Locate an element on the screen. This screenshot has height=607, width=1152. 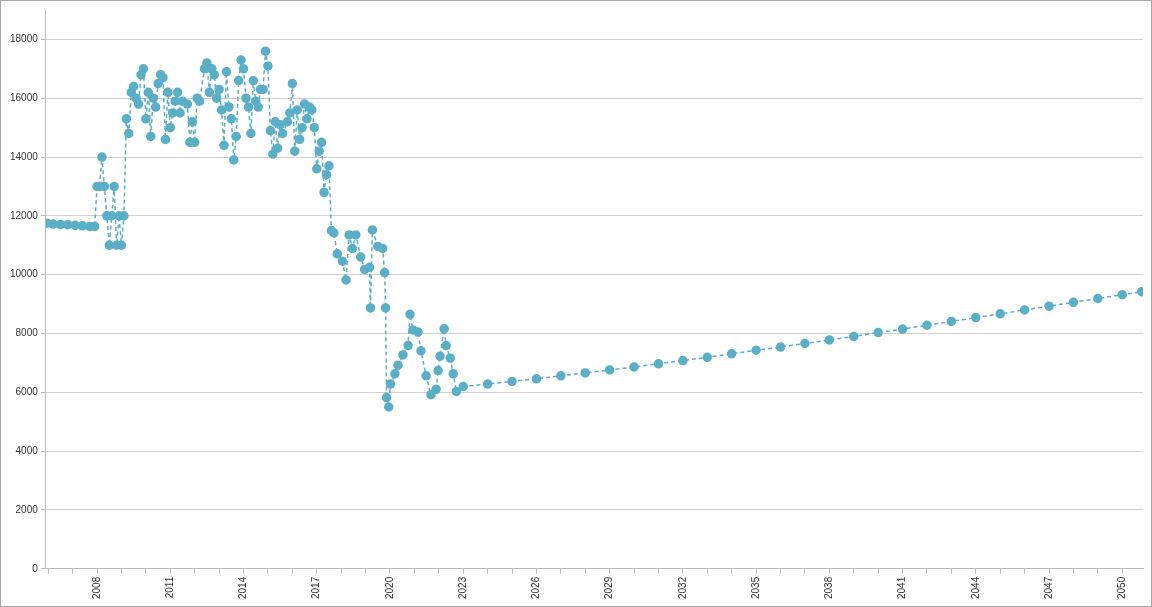
x-tick-label: 2050 is located at coordinates (1121, 587).